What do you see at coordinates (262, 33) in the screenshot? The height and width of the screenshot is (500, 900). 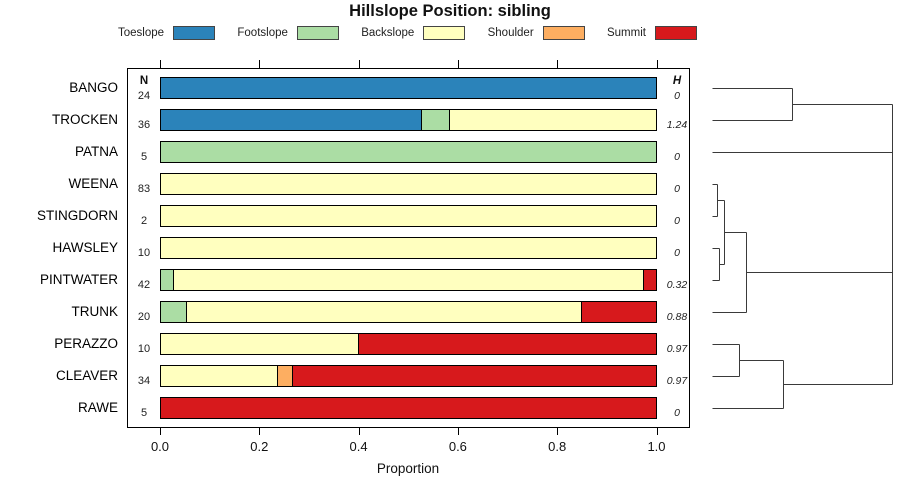 I see `legend-item-label: Footslope` at bounding box center [262, 33].